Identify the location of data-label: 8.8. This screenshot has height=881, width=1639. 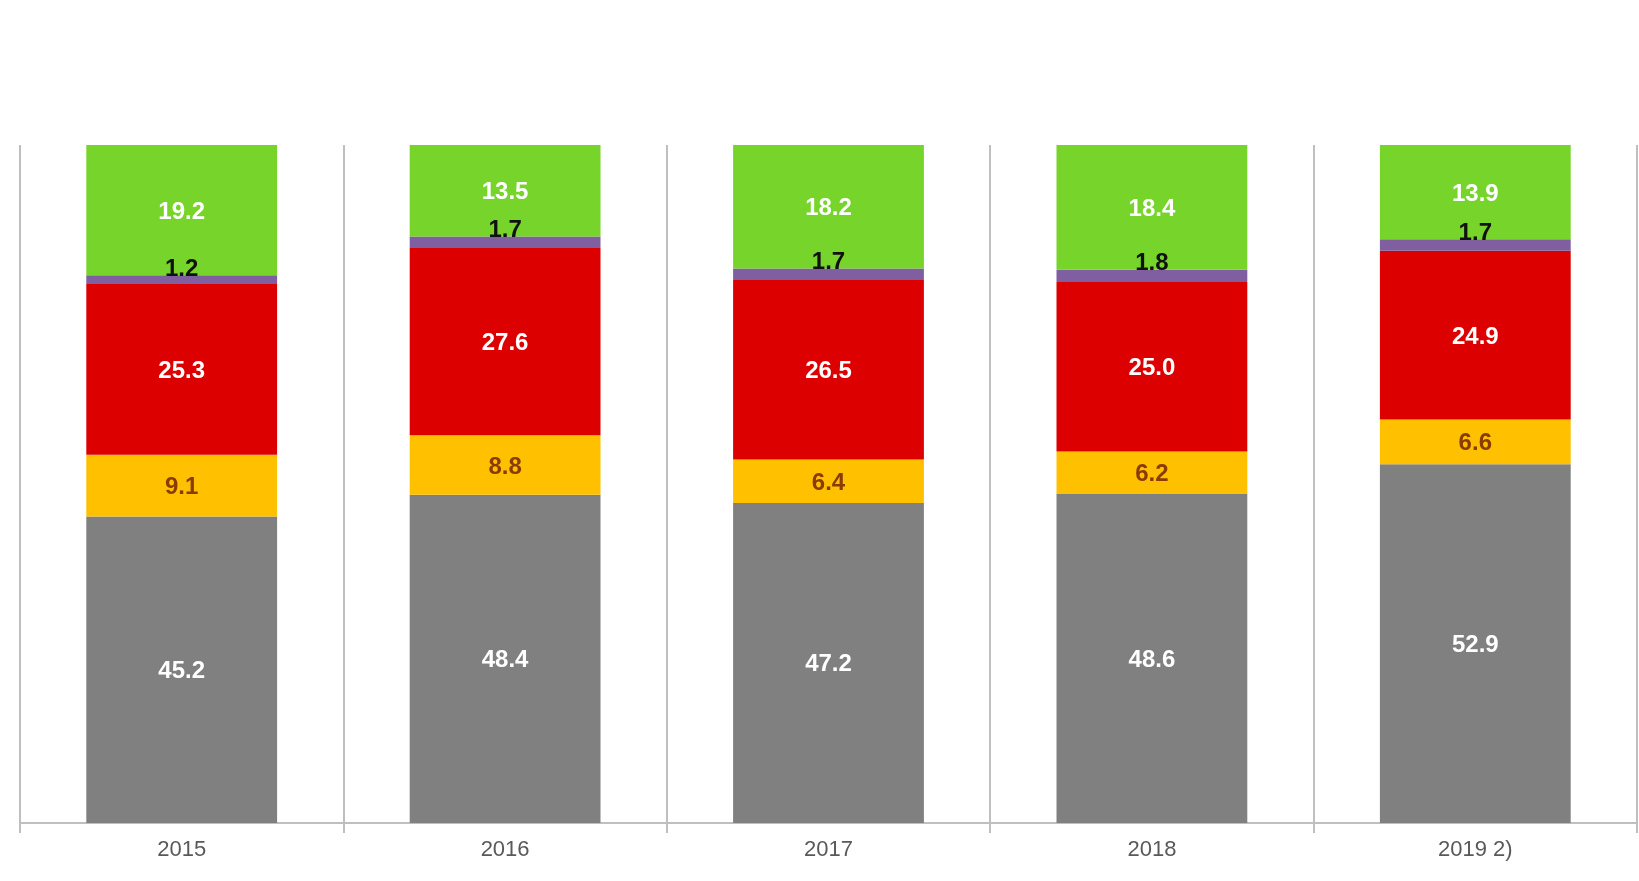
(505, 465).